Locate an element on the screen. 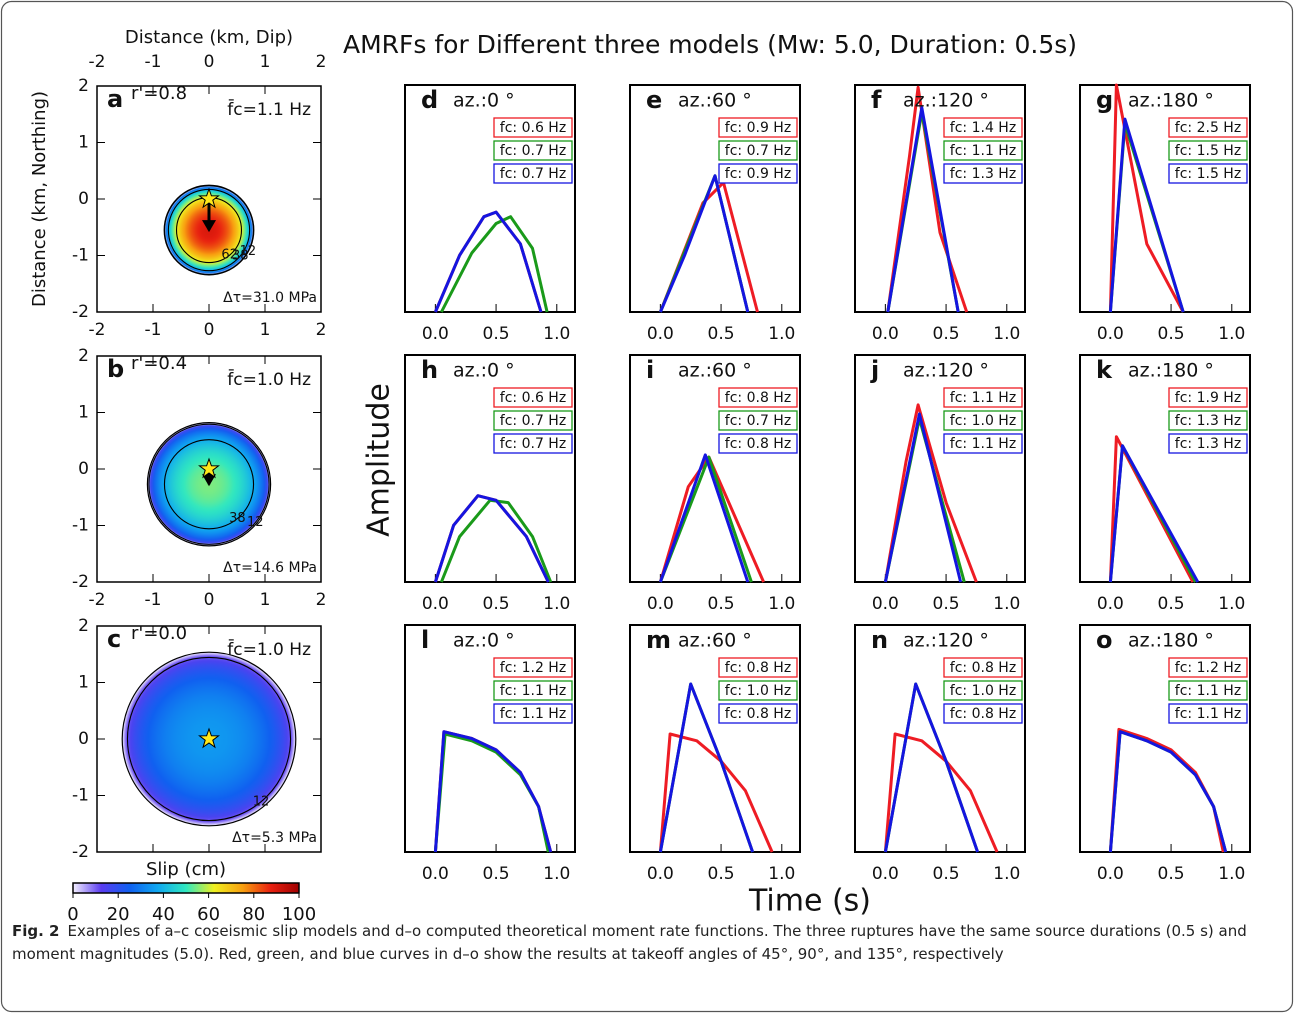 The image size is (1295, 1014). colorbar-tick-label: 20 is located at coordinates (118, 914).